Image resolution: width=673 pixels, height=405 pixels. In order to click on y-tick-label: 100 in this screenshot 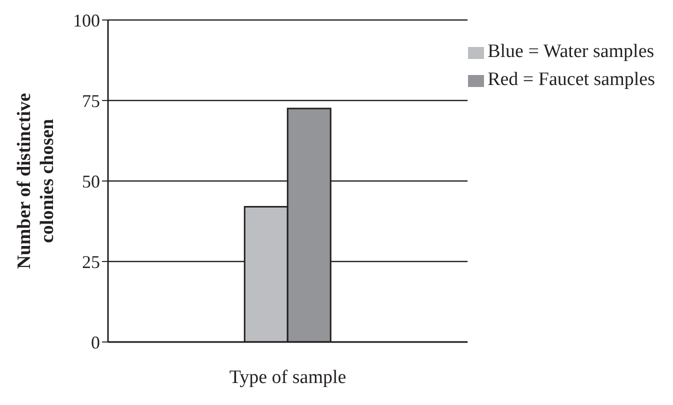, I will do `click(86, 20)`.